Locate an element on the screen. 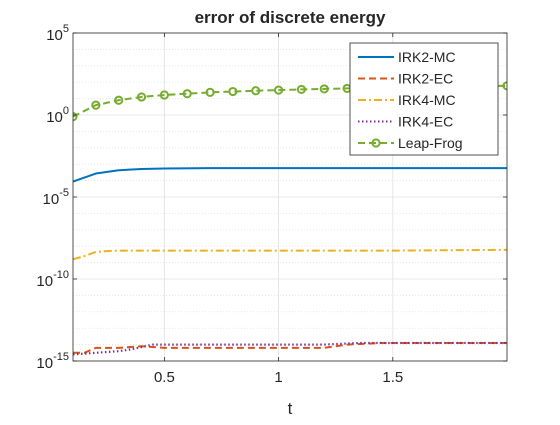 The width and height of the screenshot is (560, 425). legend: IRK2-MC IRK2-EC IRK4-MC IRK4-EC Leap-Frog is located at coordinates (424, 99).